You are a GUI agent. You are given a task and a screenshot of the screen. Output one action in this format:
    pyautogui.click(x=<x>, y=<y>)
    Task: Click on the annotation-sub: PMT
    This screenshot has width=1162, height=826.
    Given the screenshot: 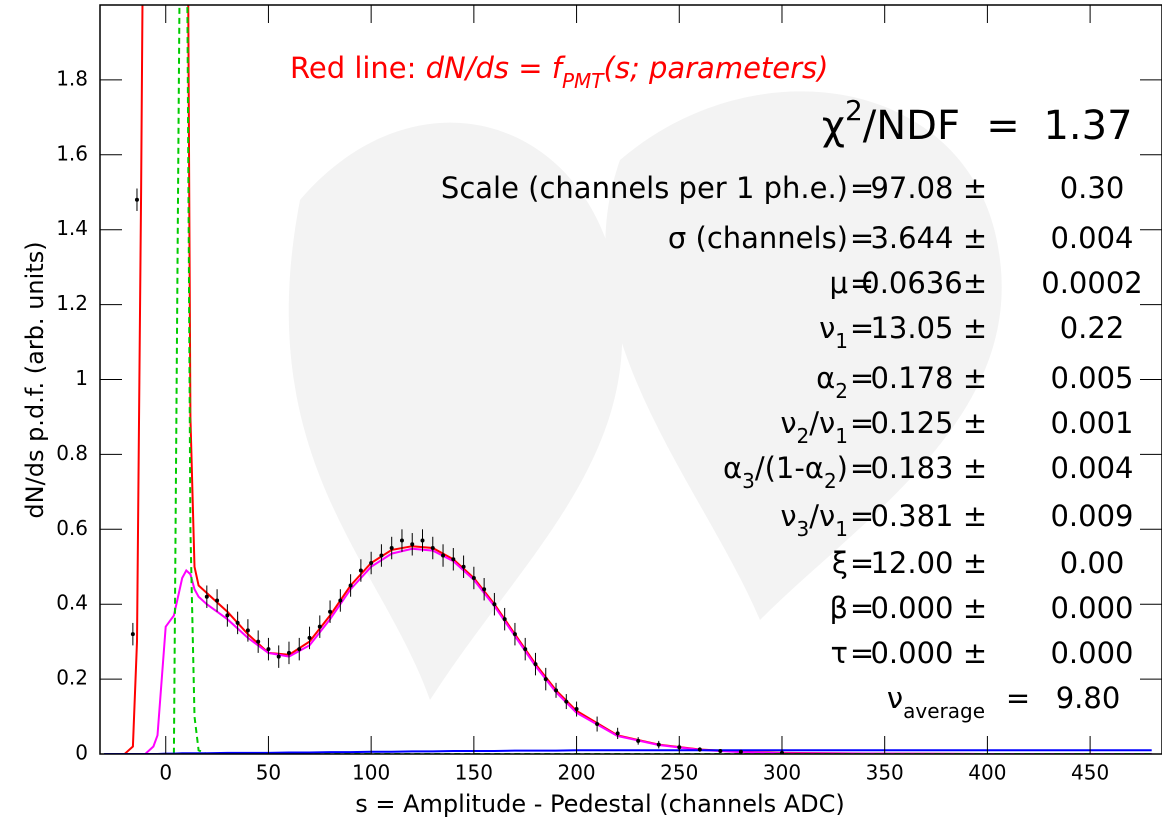 What is the action you would take?
    pyautogui.click(x=583, y=81)
    